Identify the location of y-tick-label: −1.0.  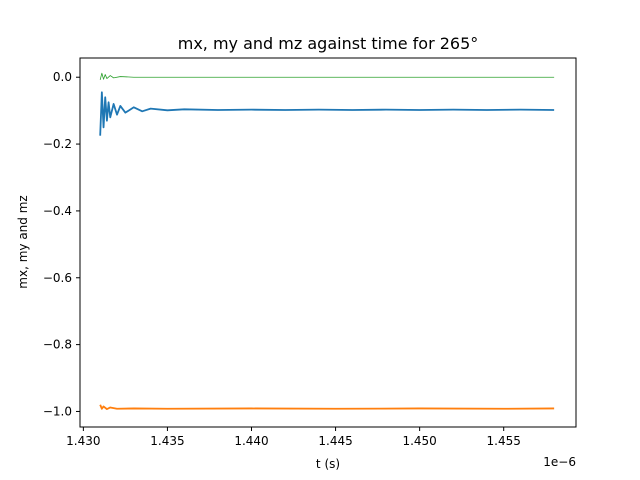
(57, 411).